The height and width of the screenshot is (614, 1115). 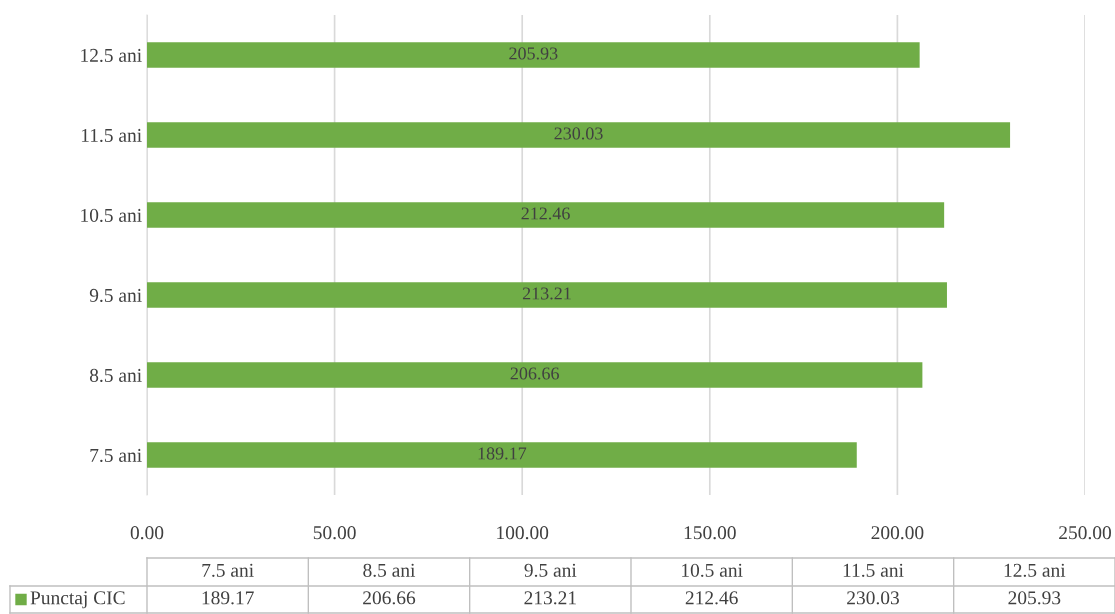 What do you see at coordinates (1035, 570) in the screenshot?
I see `category-label: 12.5 ani` at bounding box center [1035, 570].